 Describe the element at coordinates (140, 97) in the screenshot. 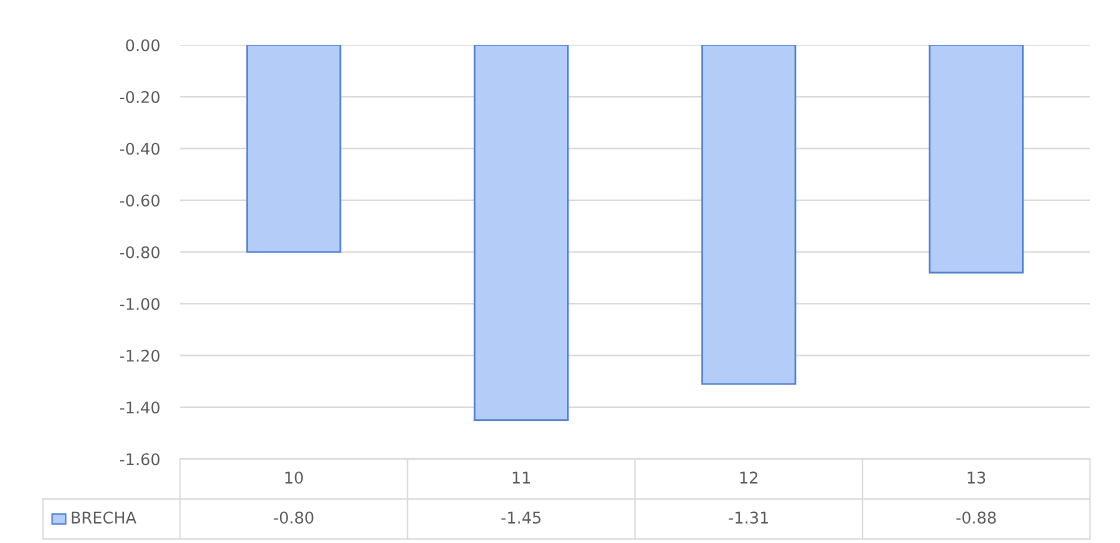

I see `y-tick-label: -0.20` at that location.